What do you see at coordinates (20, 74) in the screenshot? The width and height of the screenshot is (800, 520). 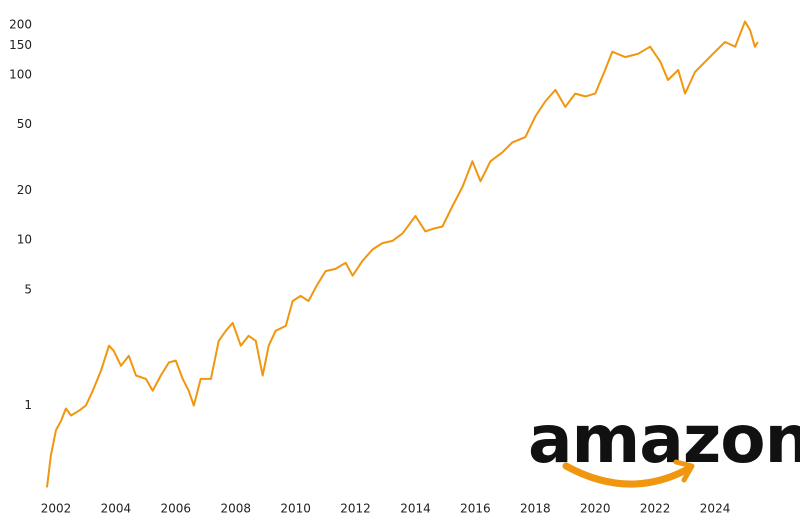 I see `y-tick-label: 100` at bounding box center [20, 74].